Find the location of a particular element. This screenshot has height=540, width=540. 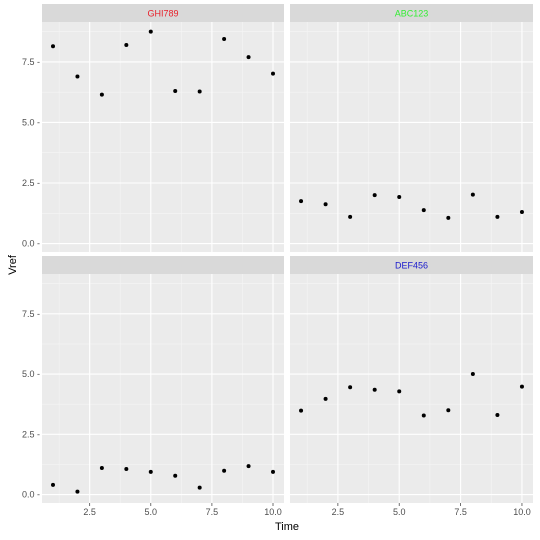

y-axis-title: Vref is located at coordinates (13, 264).